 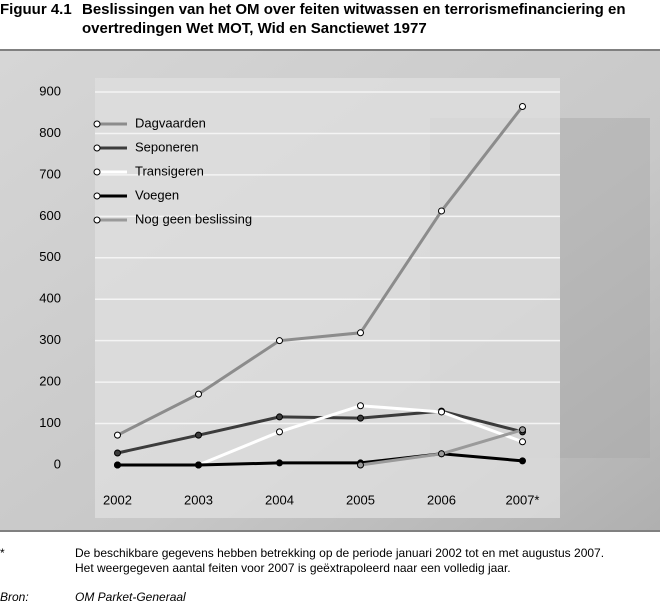 What do you see at coordinates (279, 499) in the screenshot?
I see `x-tick-label: 2004` at bounding box center [279, 499].